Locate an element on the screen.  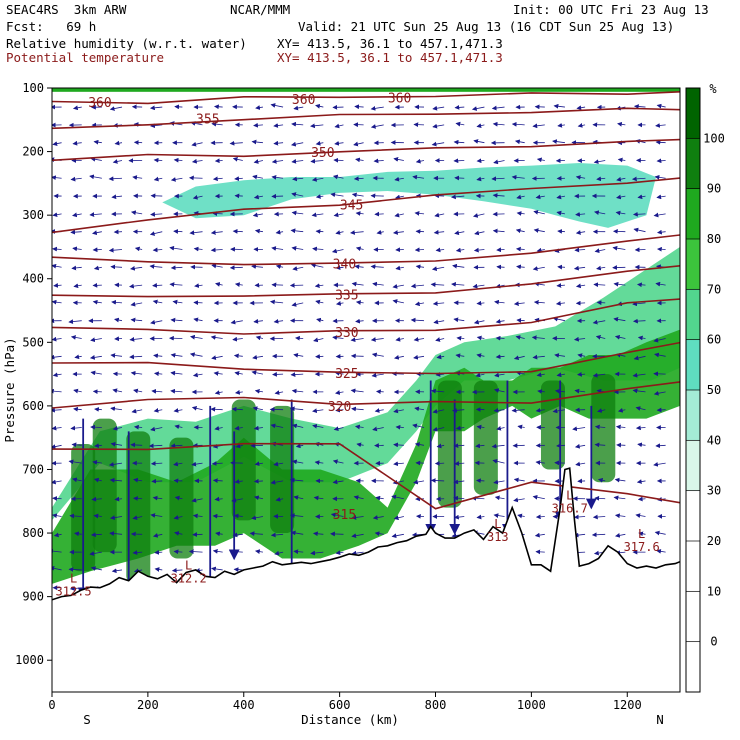
y-tick-label-200: 200 is located at coordinates (33, 152).